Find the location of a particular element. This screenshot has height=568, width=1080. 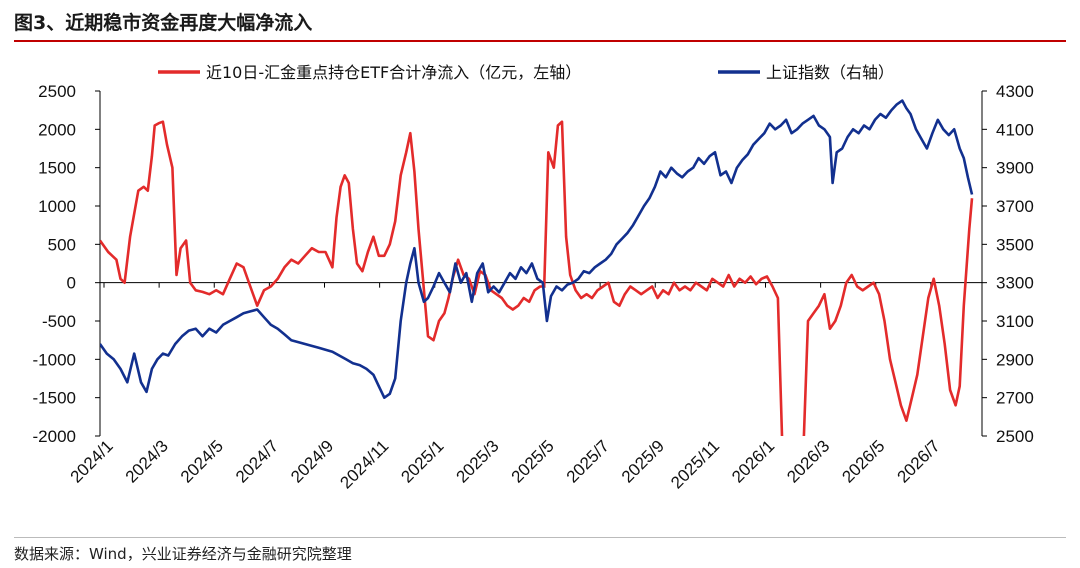

x-tick-label: 2024/5 is located at coordinates (202, 461).